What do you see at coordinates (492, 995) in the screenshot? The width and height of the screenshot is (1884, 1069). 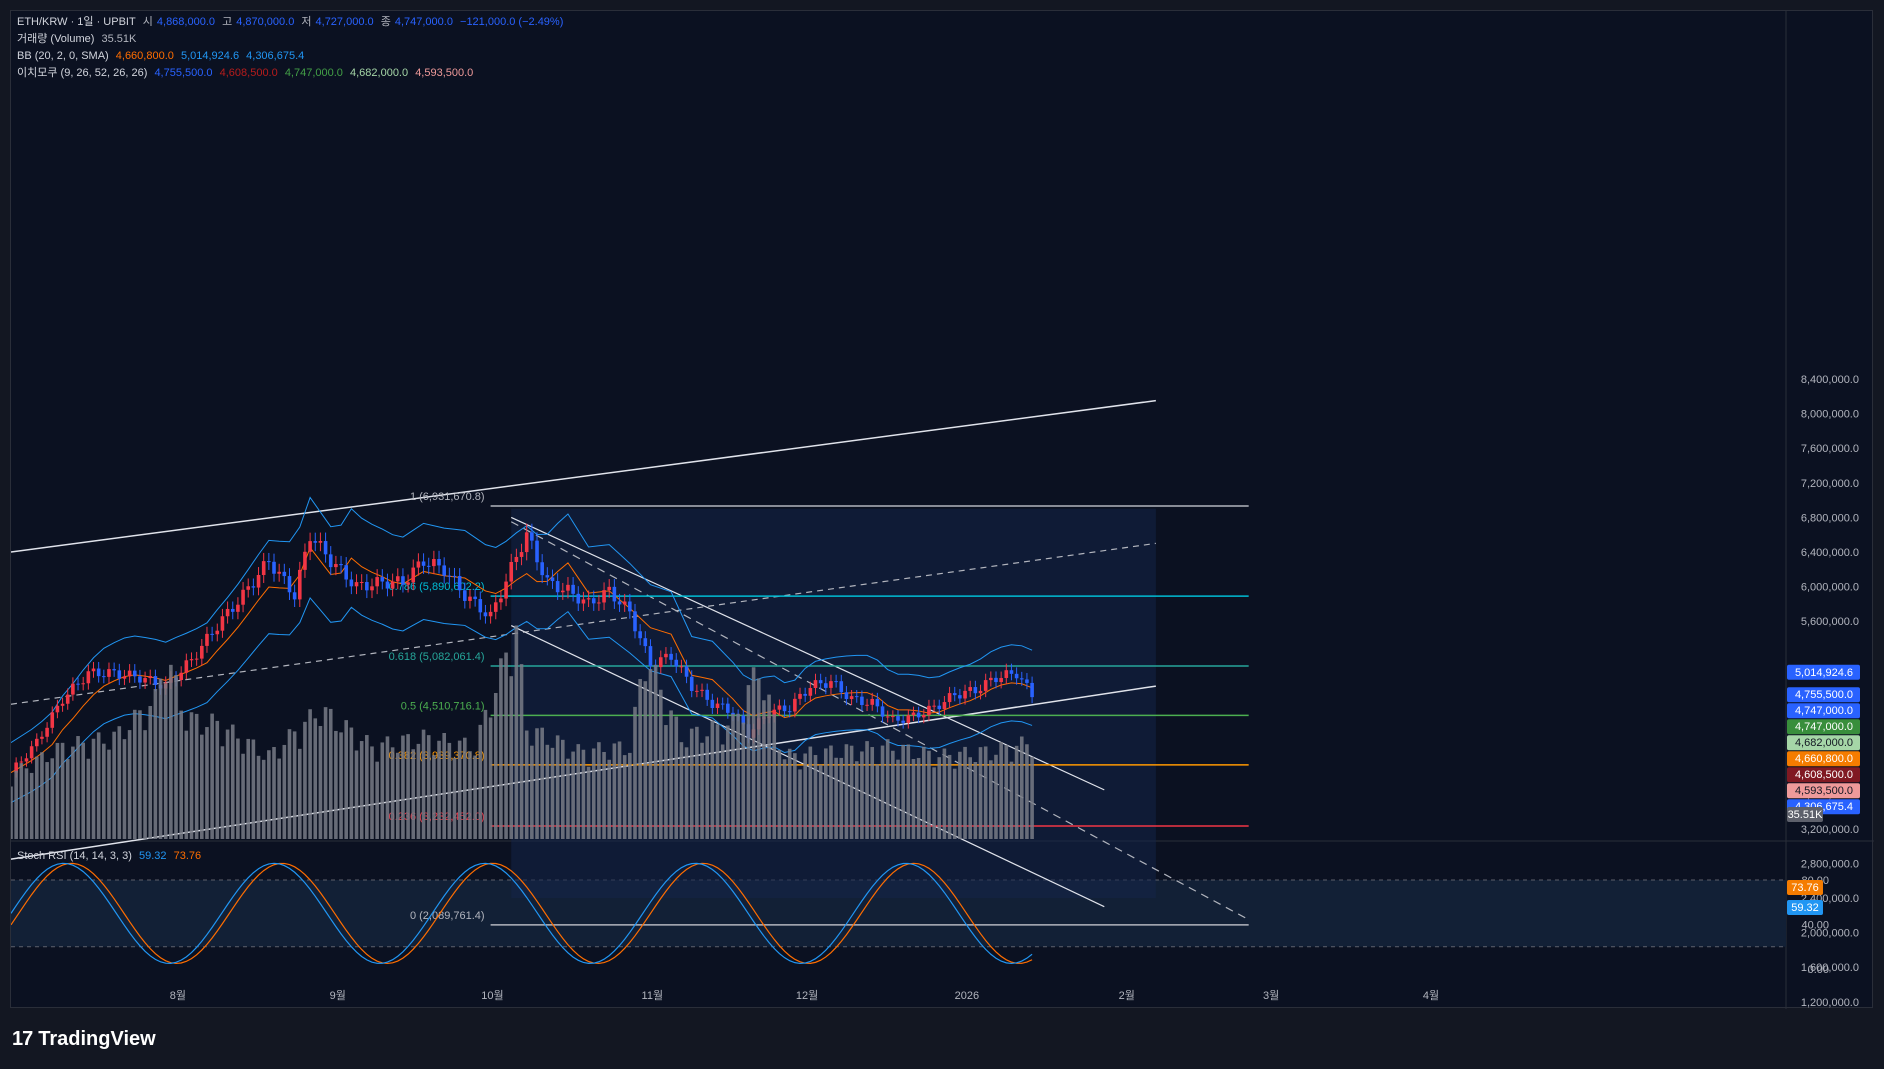 I see `time-tick-label: 10월` at bounding box center [492, 995].